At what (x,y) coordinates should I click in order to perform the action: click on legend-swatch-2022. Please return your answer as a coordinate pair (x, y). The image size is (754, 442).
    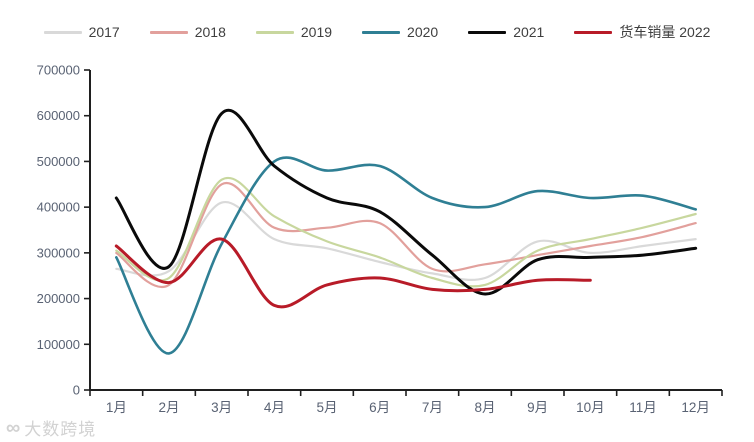
    Looking at the image, I should click on (593, 32).